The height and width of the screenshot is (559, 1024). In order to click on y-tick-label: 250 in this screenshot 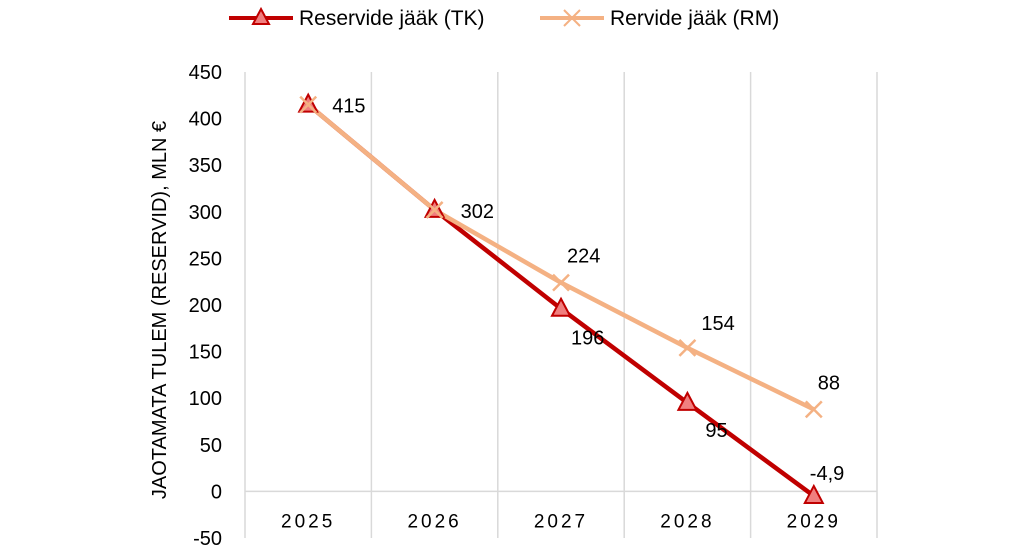, I will do `click(205, 259)`.